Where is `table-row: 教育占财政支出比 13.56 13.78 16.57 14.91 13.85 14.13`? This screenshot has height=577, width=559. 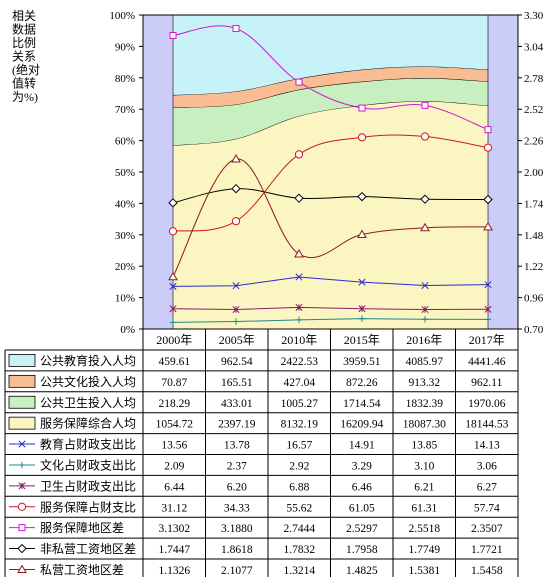 table-row: 教育占财政支出比 13.56 13.78 16.57 14.91 13.85 14.13 is located at coordinates (254, 444).